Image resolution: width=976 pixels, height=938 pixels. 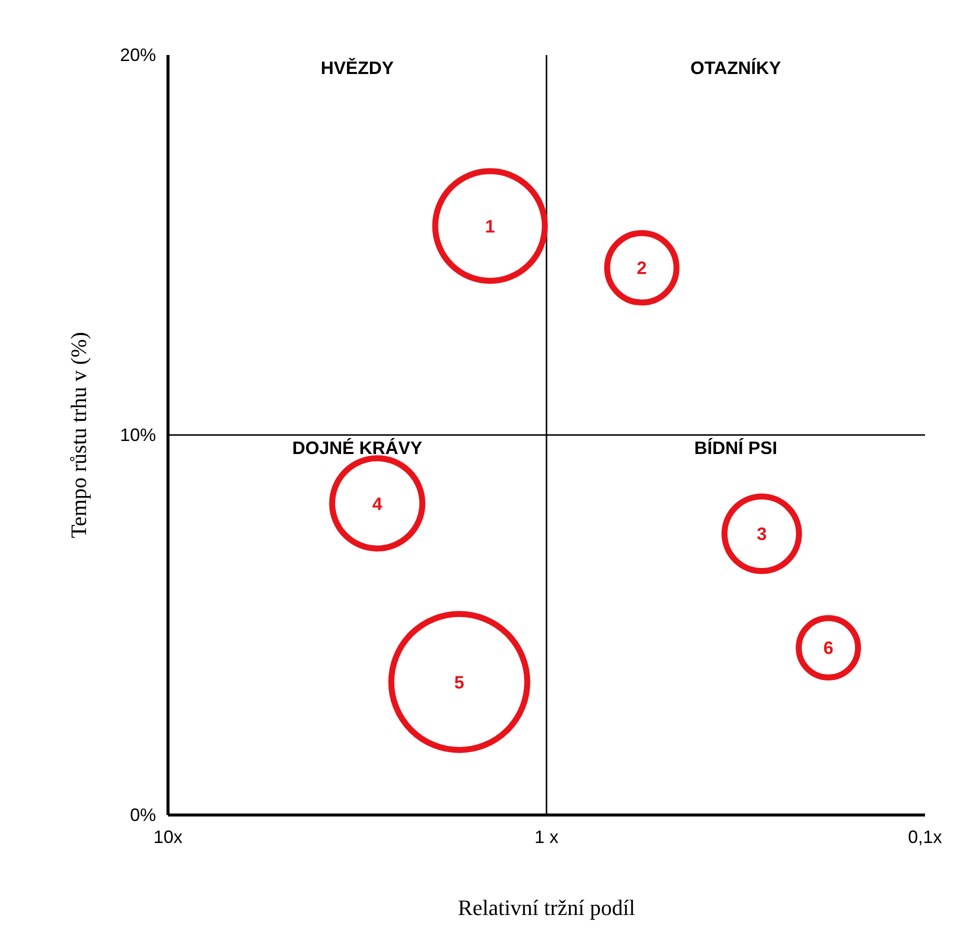 I want to click on annotation: OTAZNÍKY, so click(x=735, y=68).